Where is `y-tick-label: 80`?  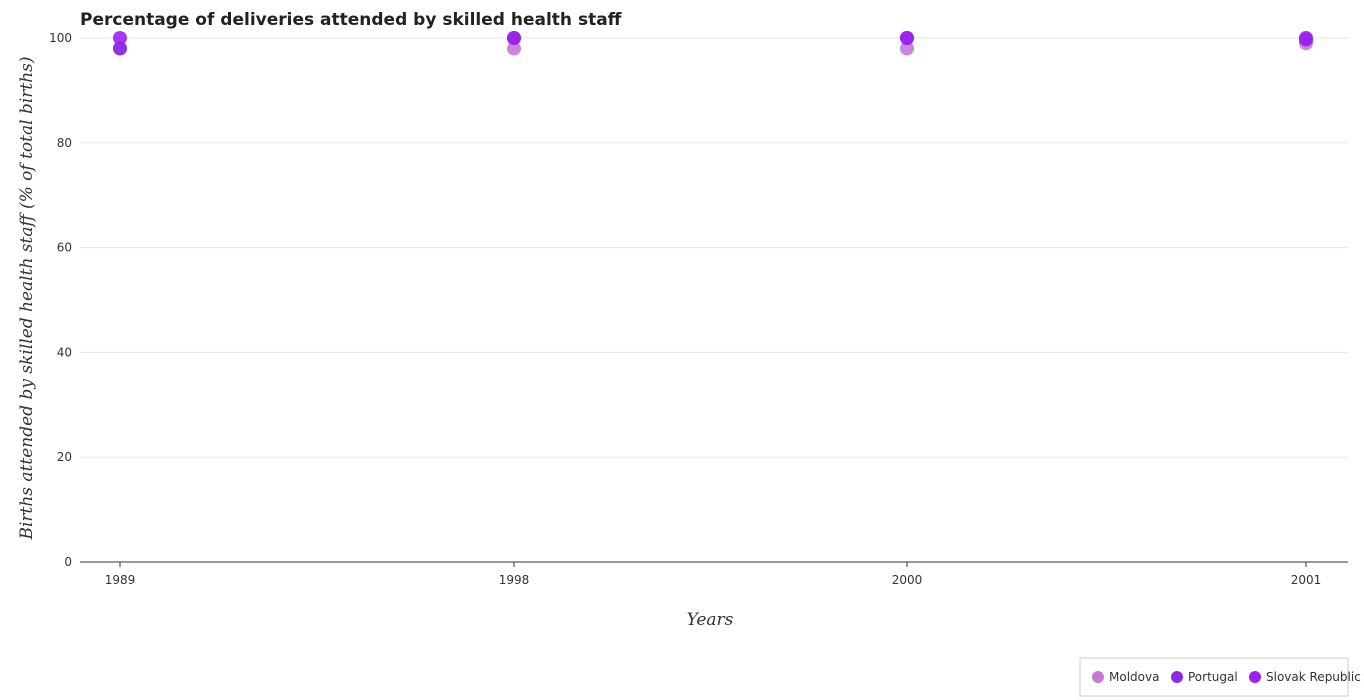
y-tick-label: 80 is located at coordinates (64, 143).